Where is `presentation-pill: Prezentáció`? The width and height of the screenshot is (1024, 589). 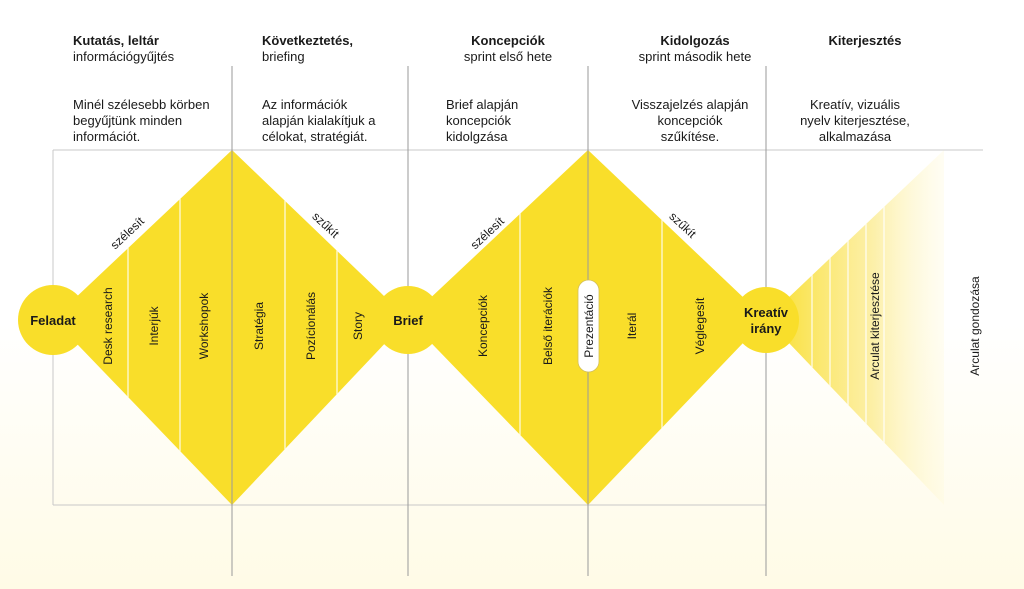 presentation-pill: Prezentáció is located at coordinates (588, 326).